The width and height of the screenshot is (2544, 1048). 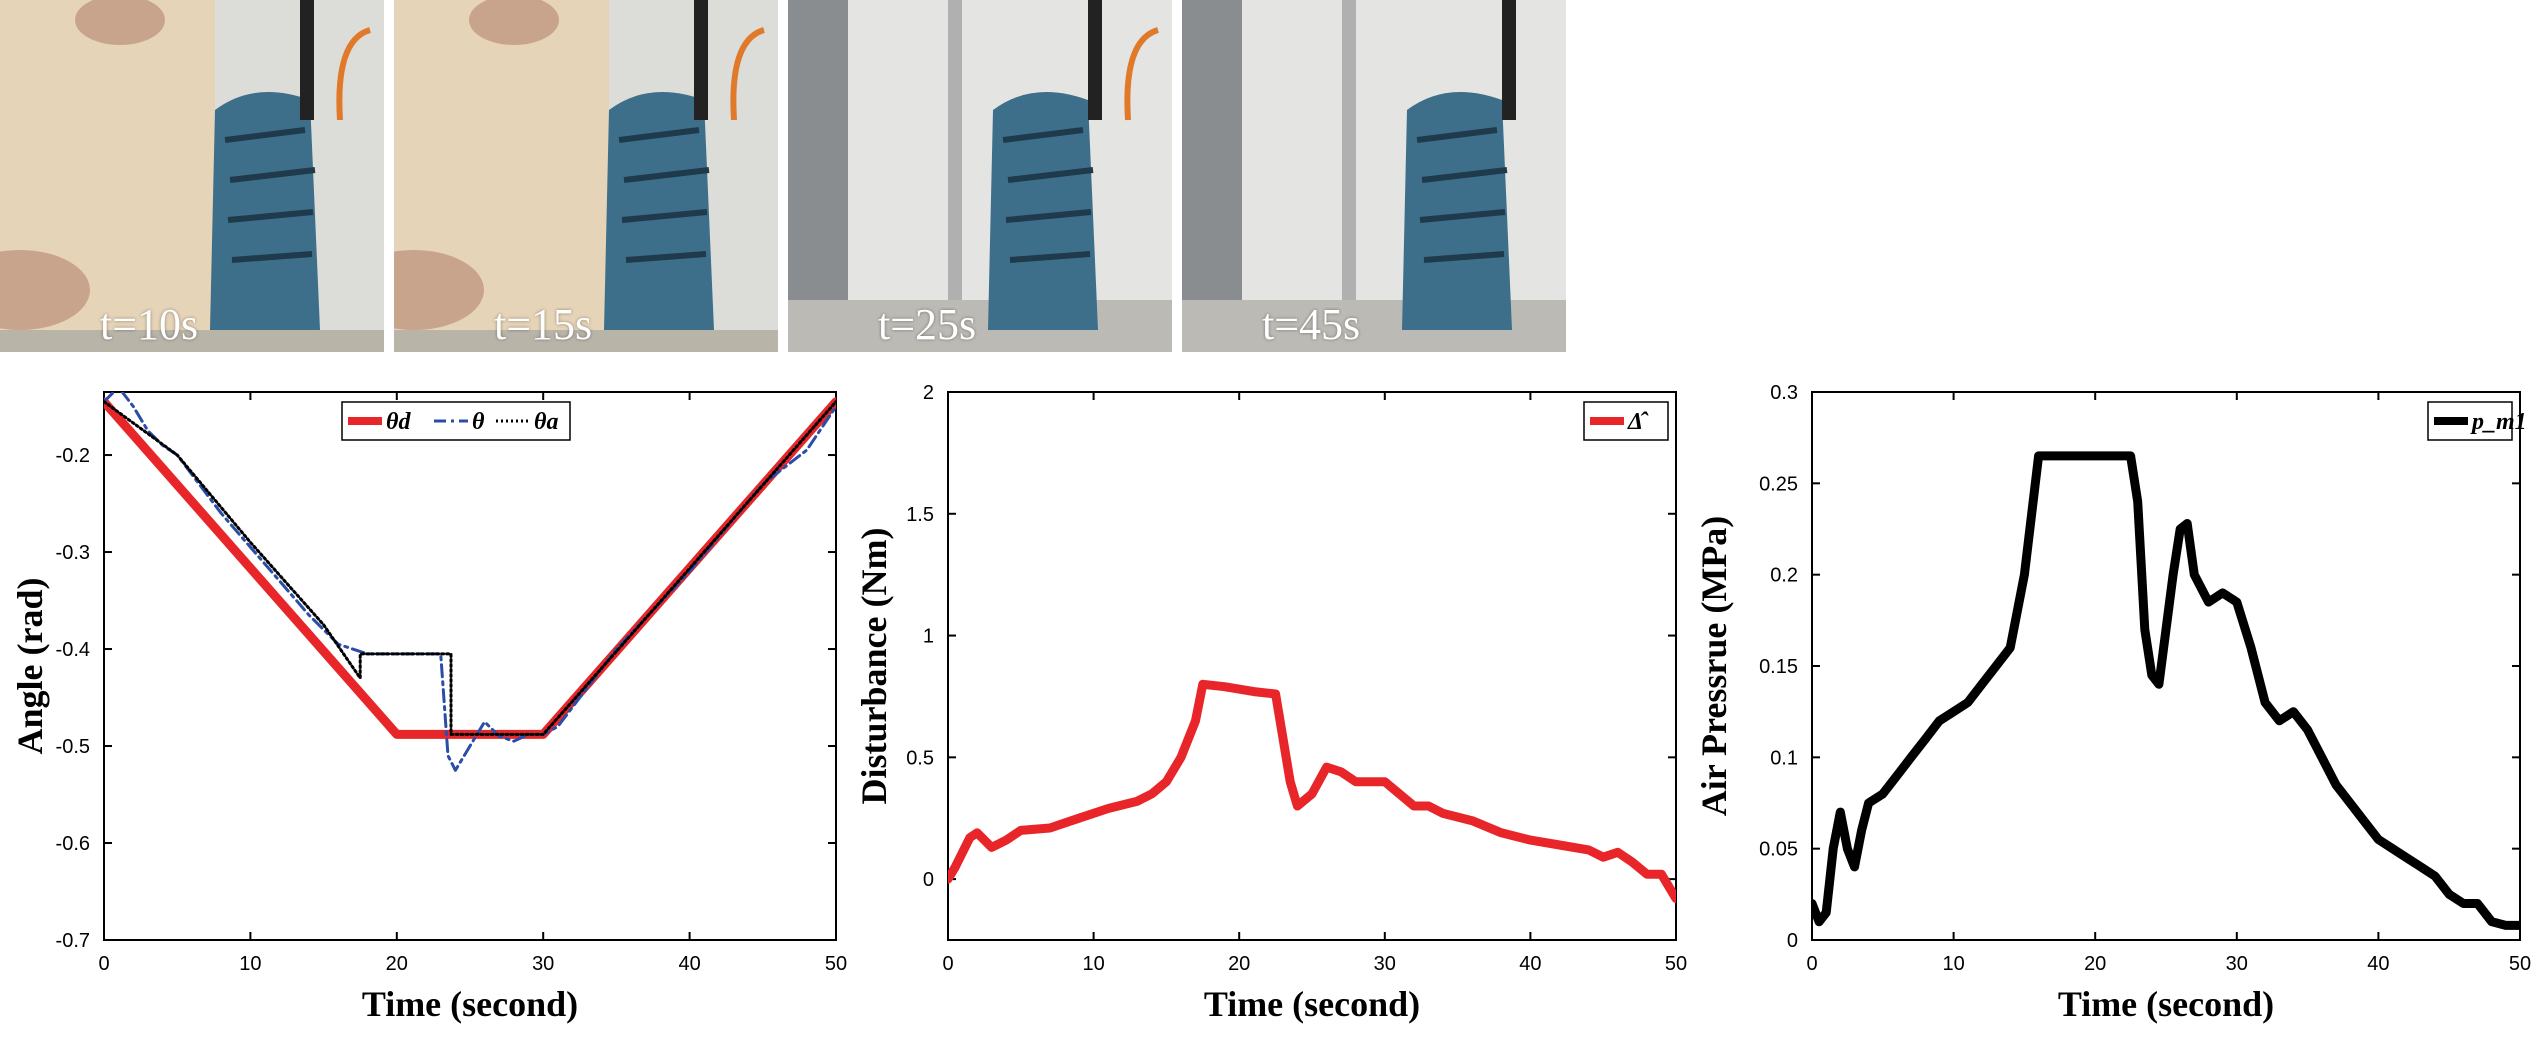 What do you see at coordinates (1714, 666) in the screenshot?
I see `y-axis-label: Air Pressrue (MPa)` at bounding box center [1714, 666].